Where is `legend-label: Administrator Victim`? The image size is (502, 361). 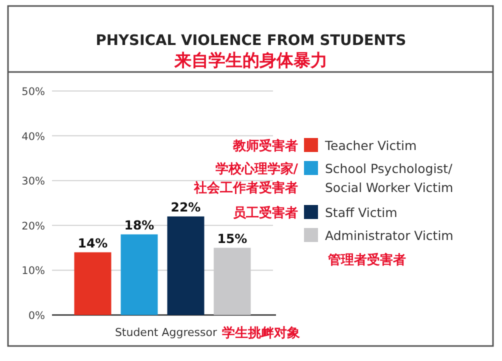
legend-label: Administrator Victim is located at coordinates (389, 235).